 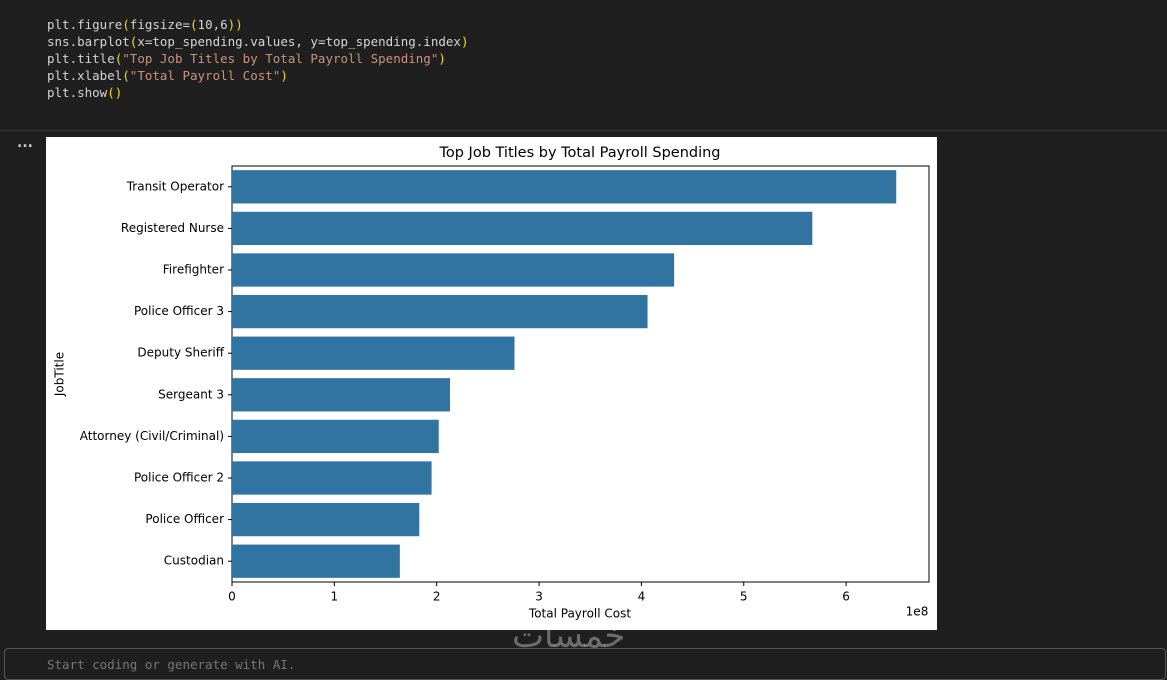 I want to click on code-line: plt.xlabel("Total Payroll Cost"), so click(x=167, y=75).